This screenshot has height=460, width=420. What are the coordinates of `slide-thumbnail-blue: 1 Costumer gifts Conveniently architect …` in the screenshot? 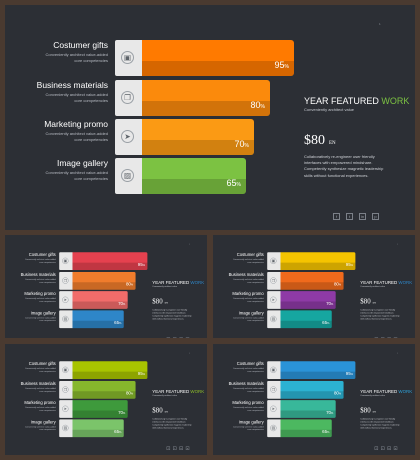 It's located at (314, 399).